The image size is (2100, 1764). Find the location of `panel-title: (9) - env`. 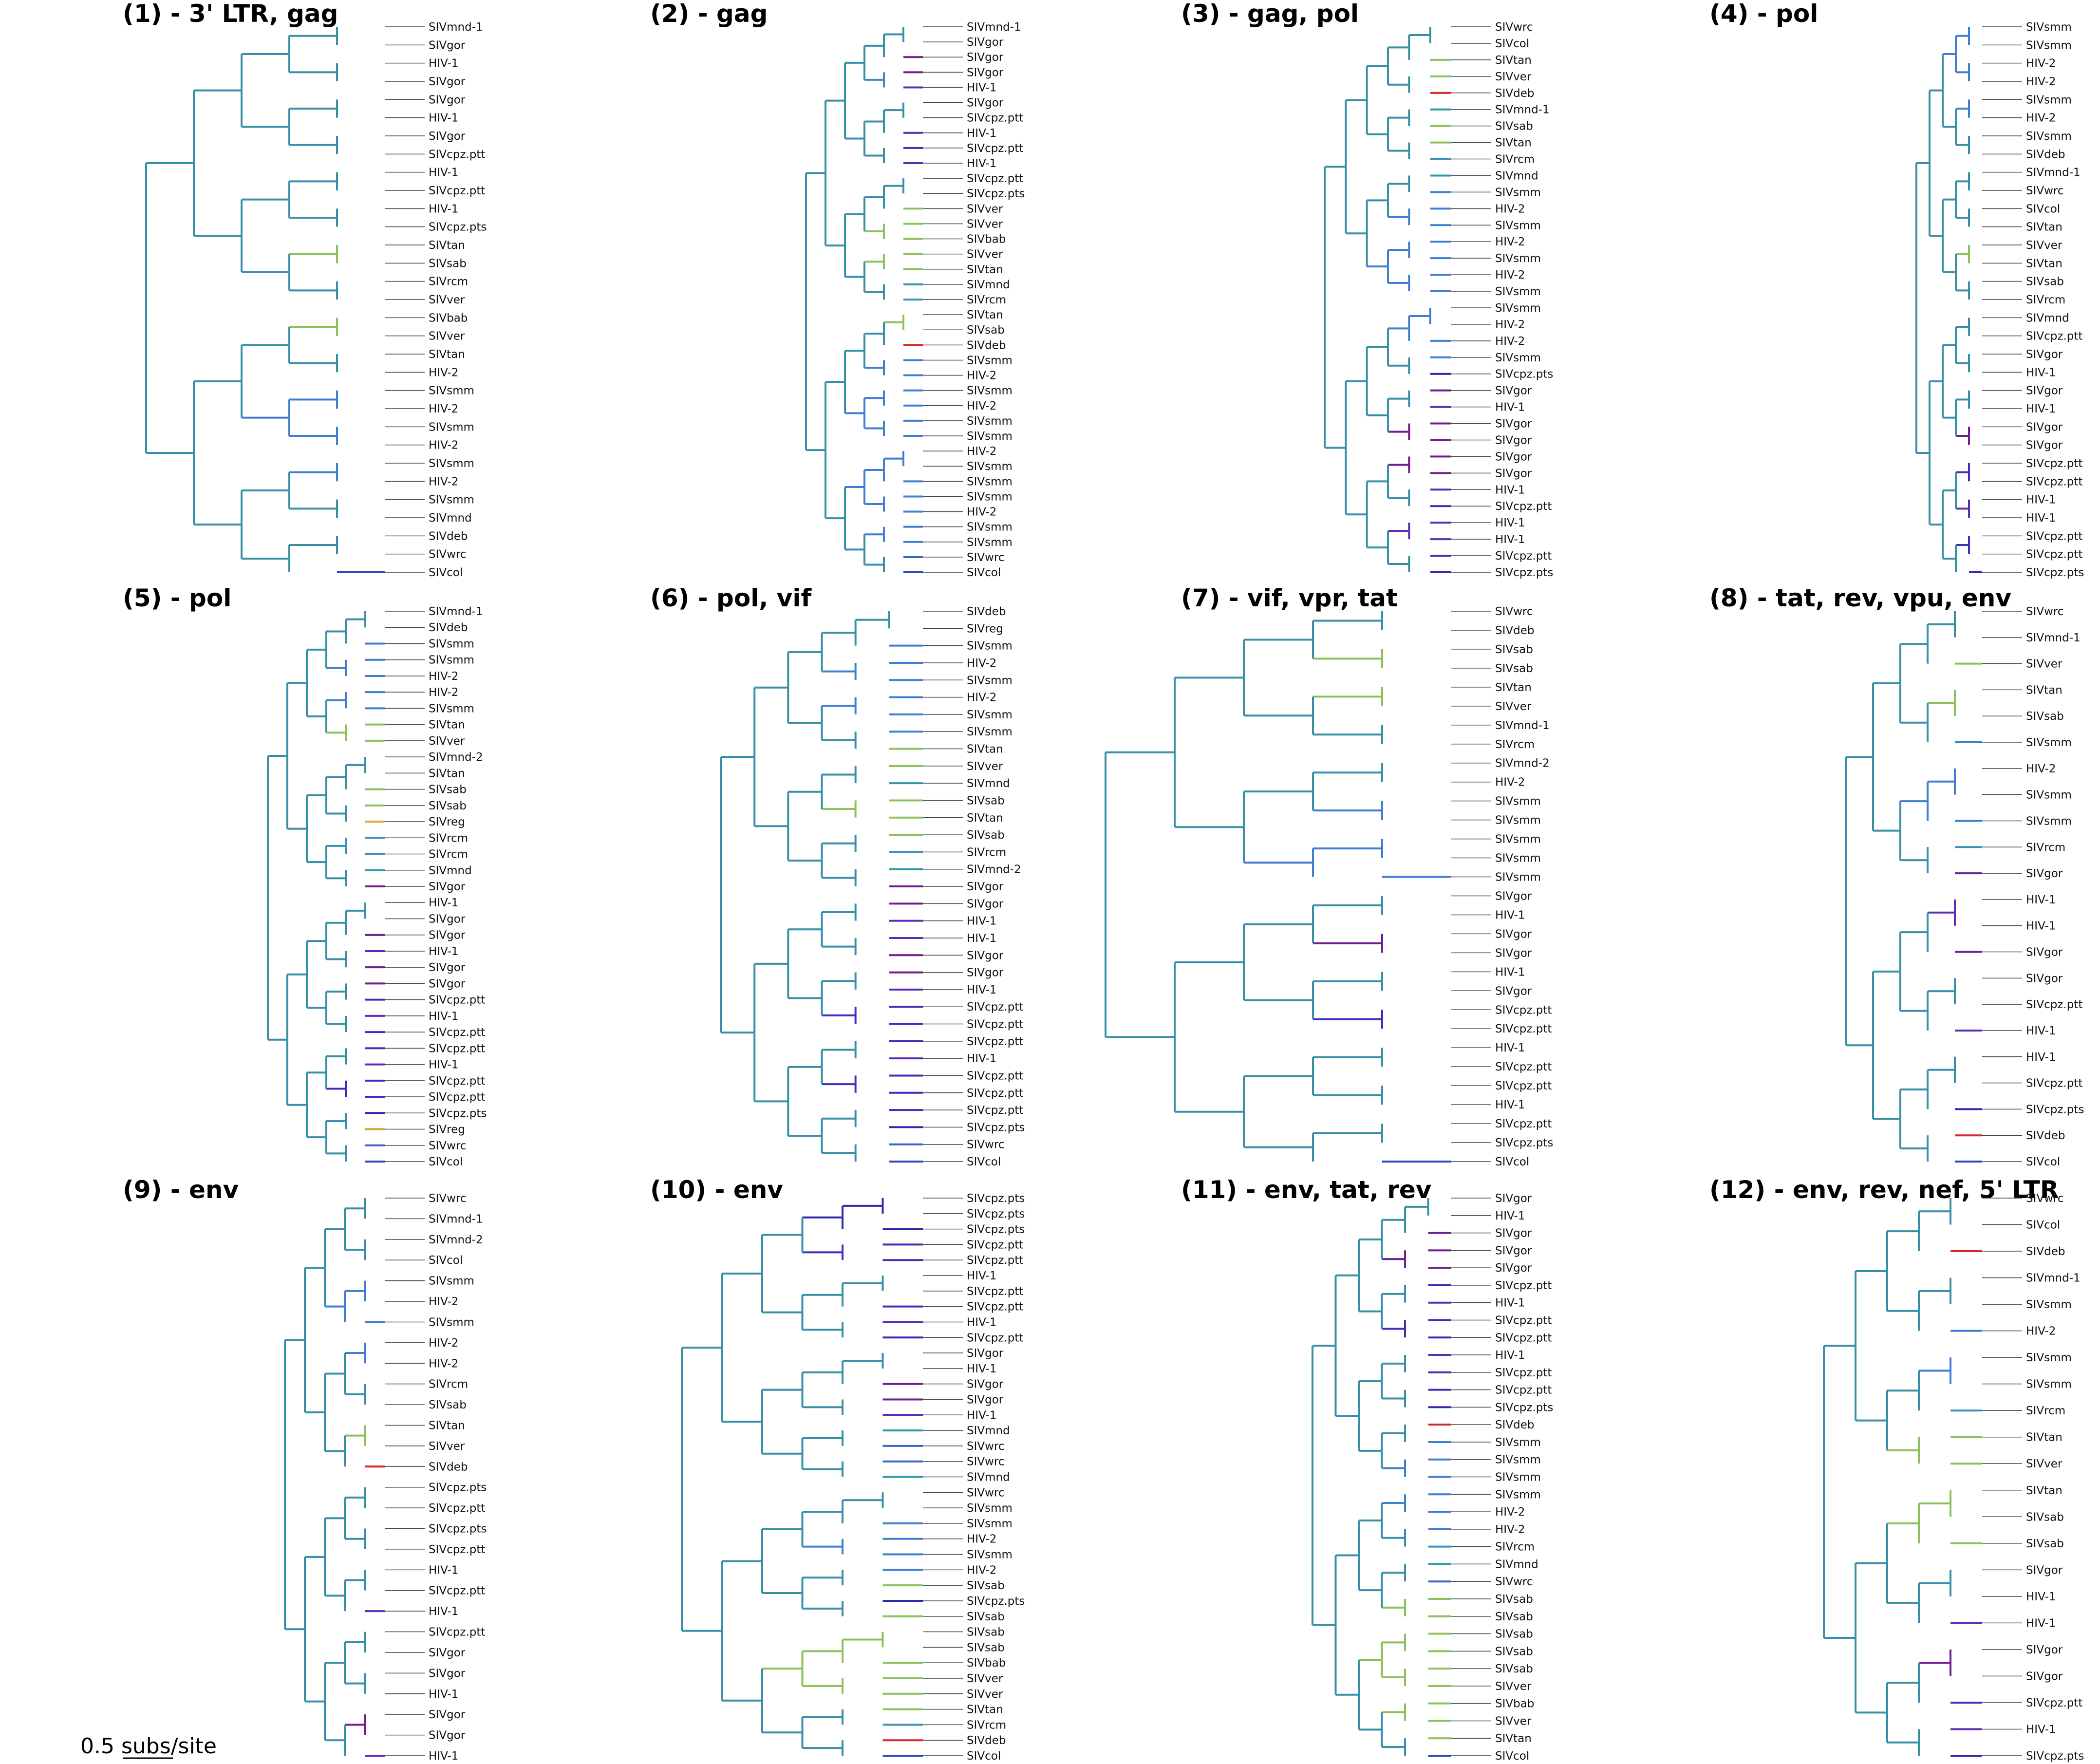

panel-title: (9) - env is located at coordinates (181, 1190).